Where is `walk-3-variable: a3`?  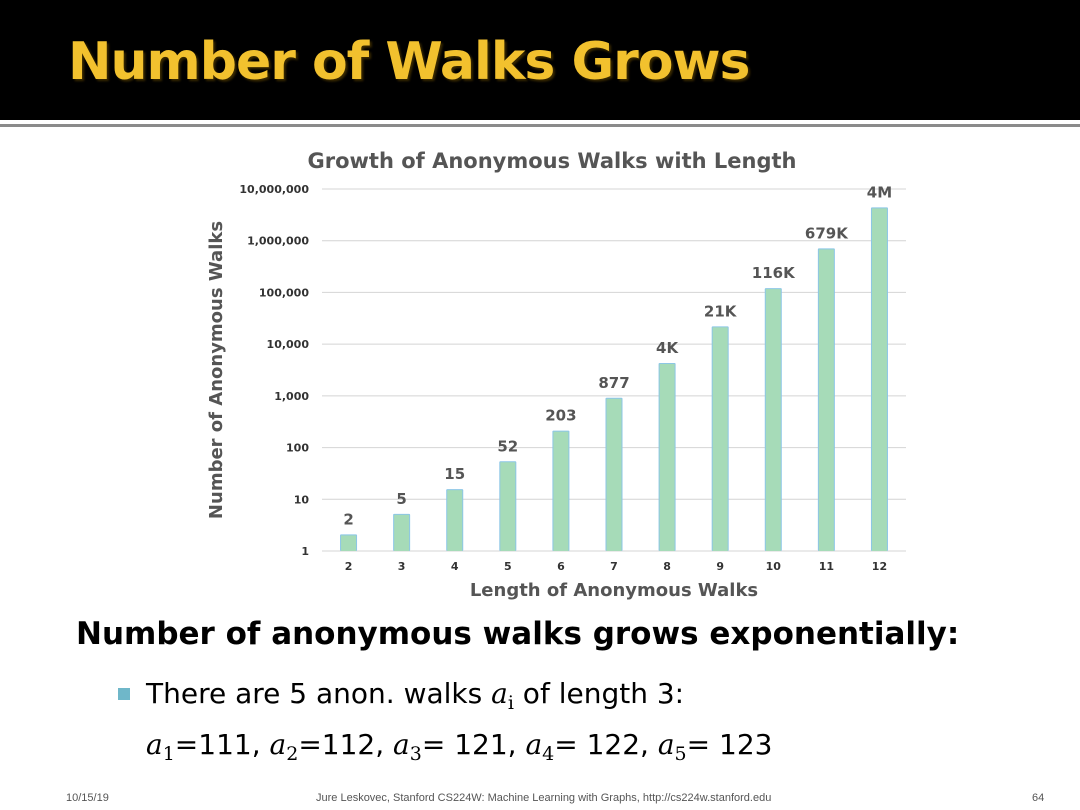 walk-3-variable: a3 is located at coordinates (407, 746).